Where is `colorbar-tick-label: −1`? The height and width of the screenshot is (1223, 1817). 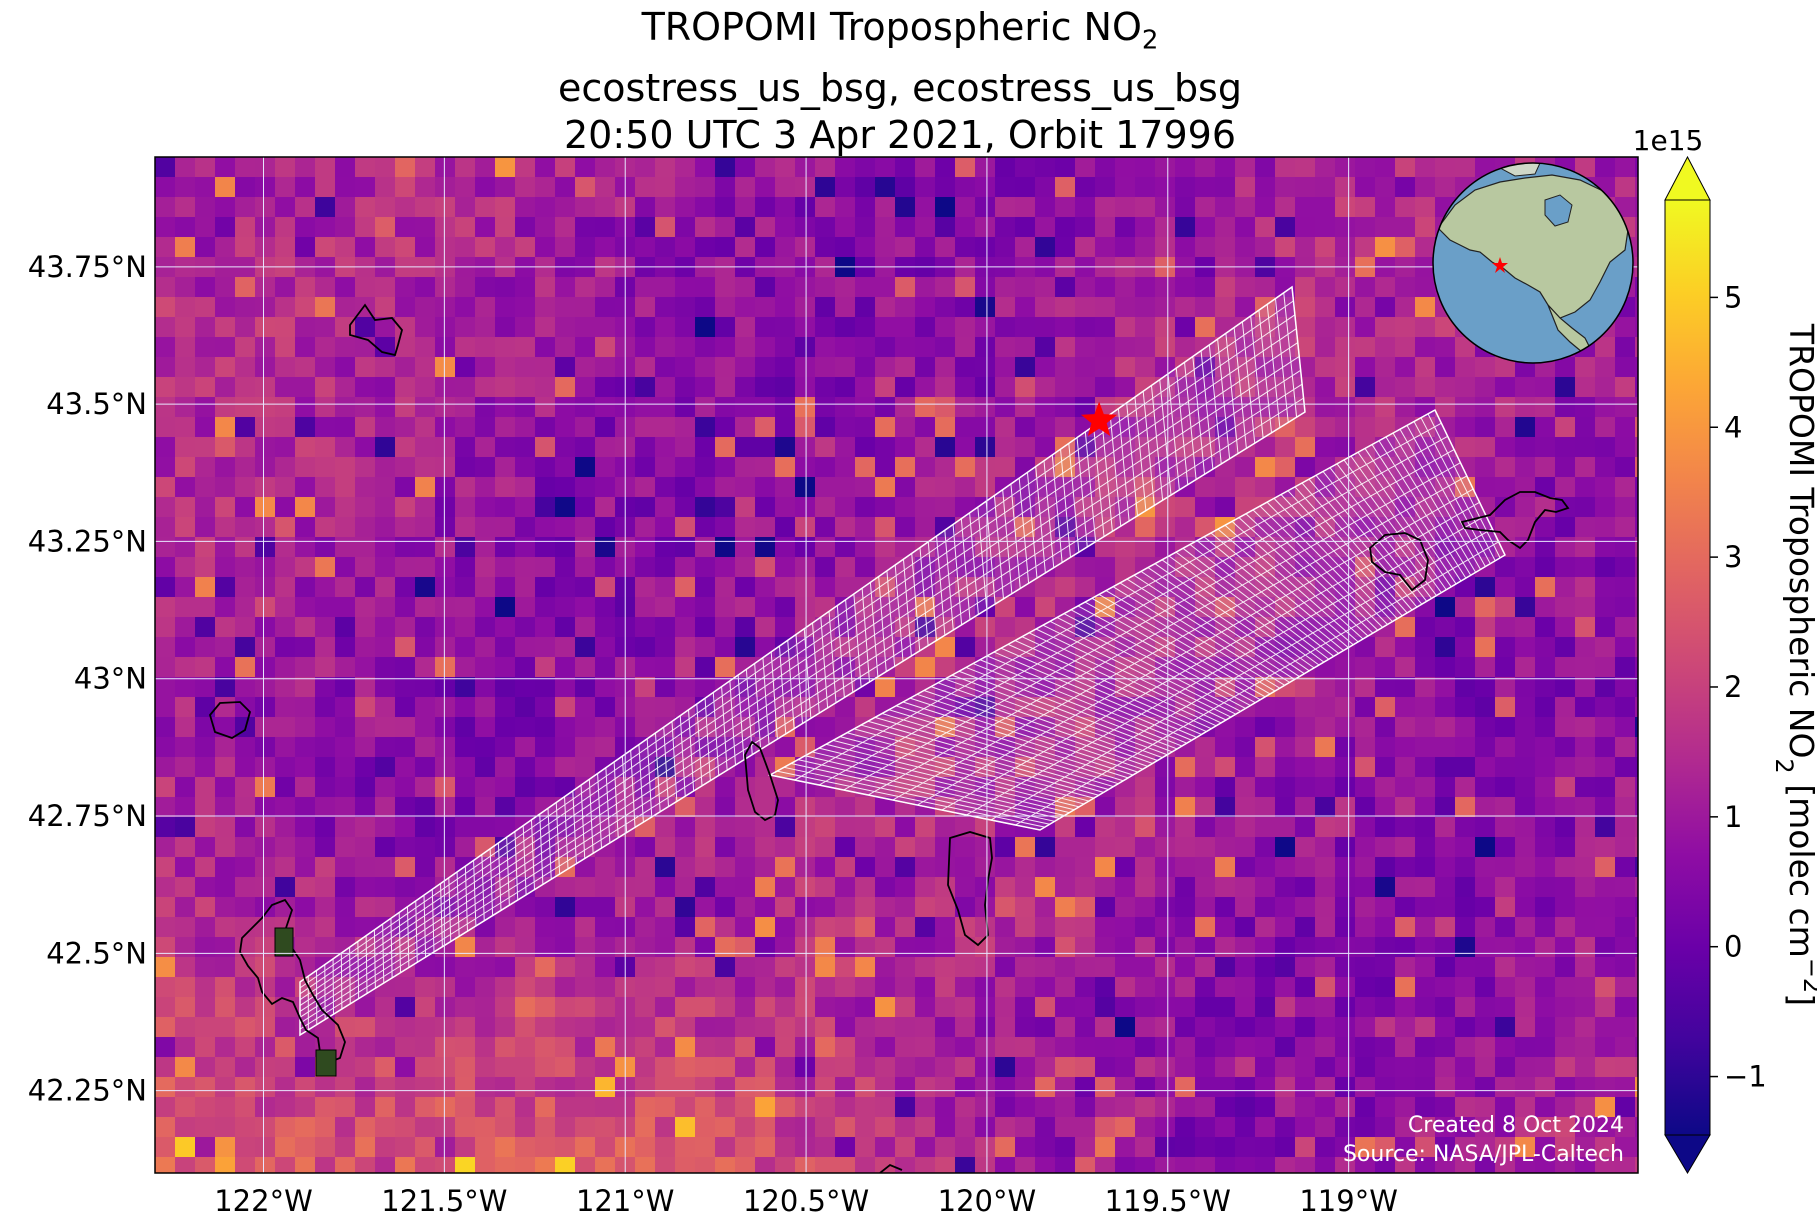 colorbar-tick-label: −1 is located at coordinates (1745, 1077).